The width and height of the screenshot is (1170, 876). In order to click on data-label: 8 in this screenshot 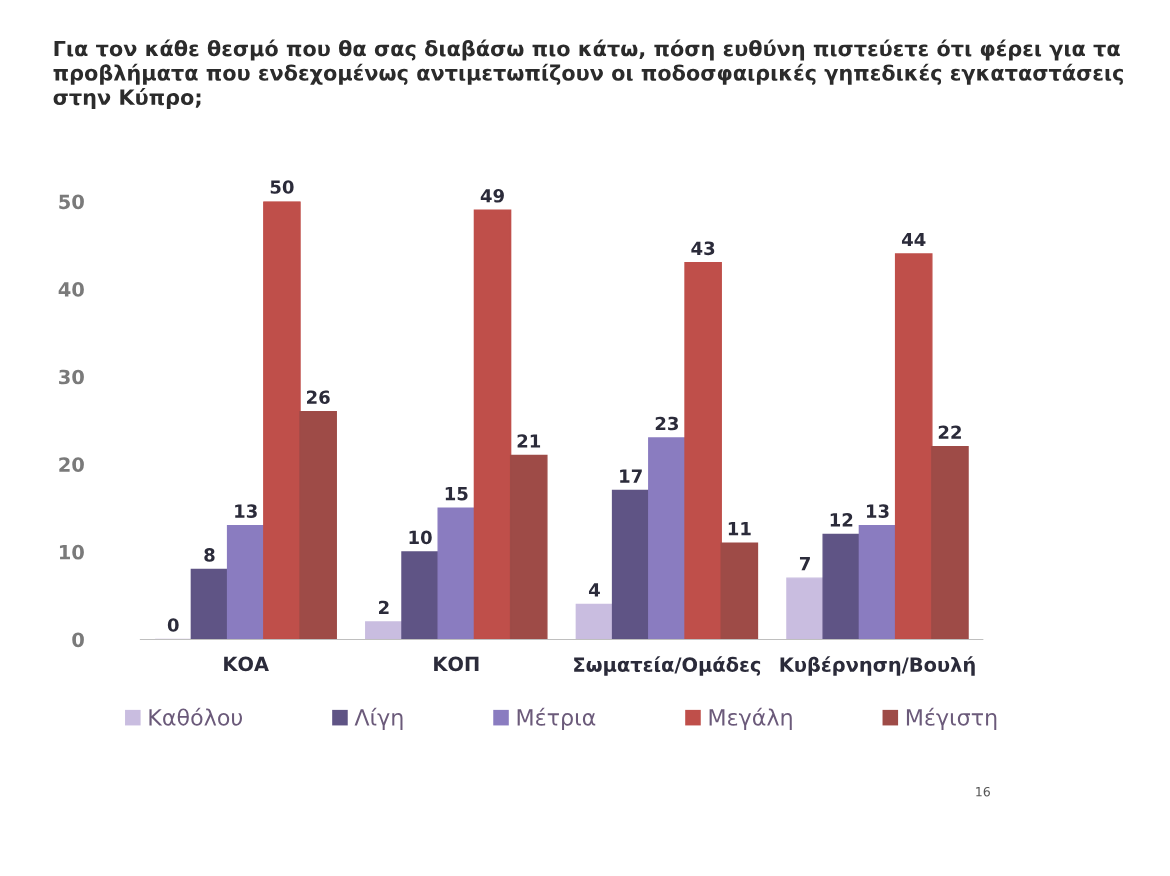, I will do `click(209, 555)`.